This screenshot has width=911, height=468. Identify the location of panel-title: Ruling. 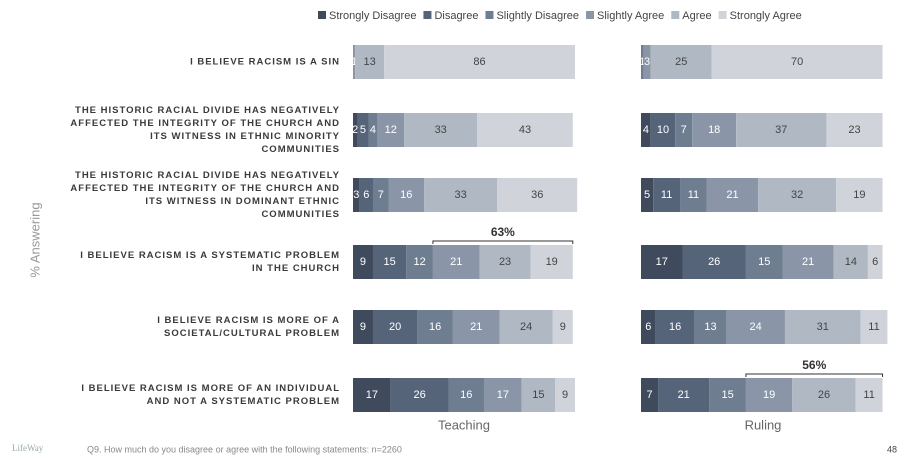
(763, 424).